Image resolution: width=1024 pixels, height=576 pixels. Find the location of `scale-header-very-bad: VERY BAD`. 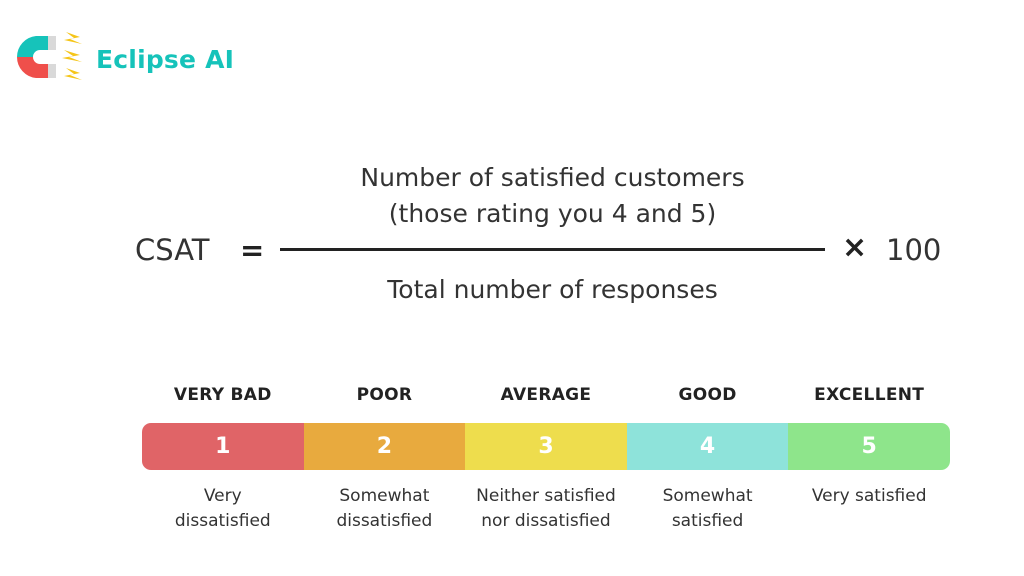

scale-header-very-bad: VERY BAD is located at coordinates (222, 395).